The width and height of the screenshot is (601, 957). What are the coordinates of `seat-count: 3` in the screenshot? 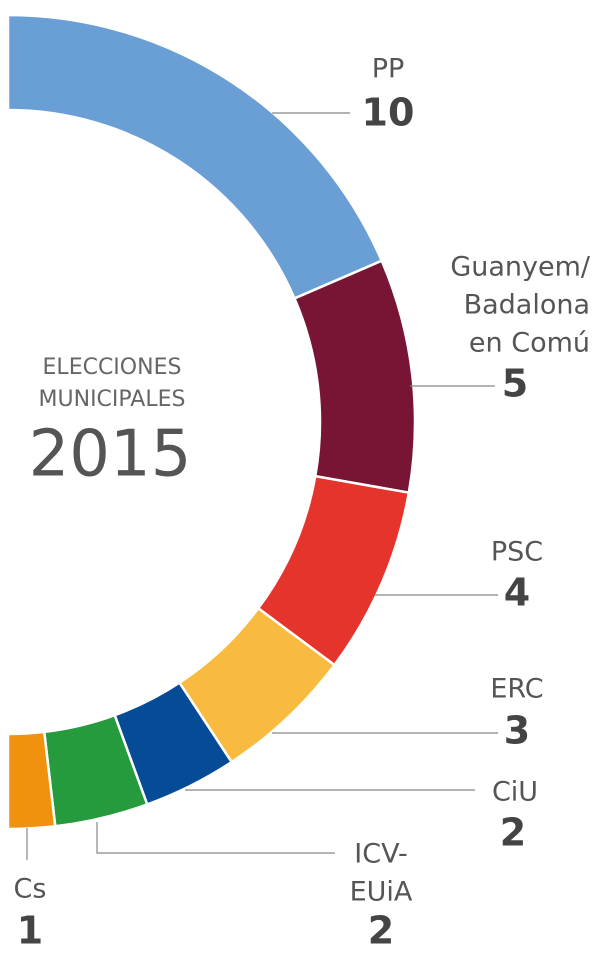 It's located at (517, 731).